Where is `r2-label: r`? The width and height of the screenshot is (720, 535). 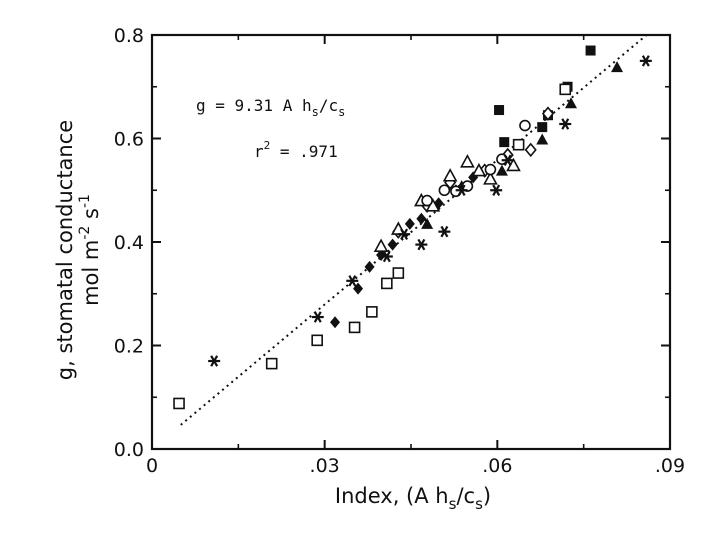 r2-label: r is located at coordinates (259, 151).